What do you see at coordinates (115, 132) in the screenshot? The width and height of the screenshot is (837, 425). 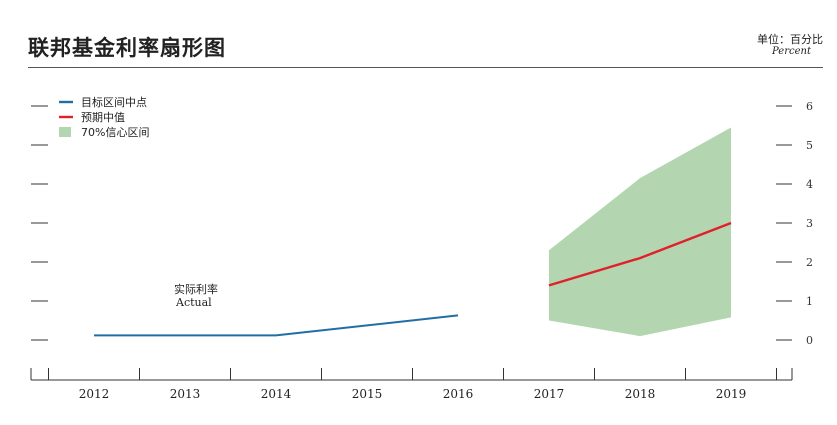 I see `legend-label: 70%信心区间` at bounding box center [115, 132].